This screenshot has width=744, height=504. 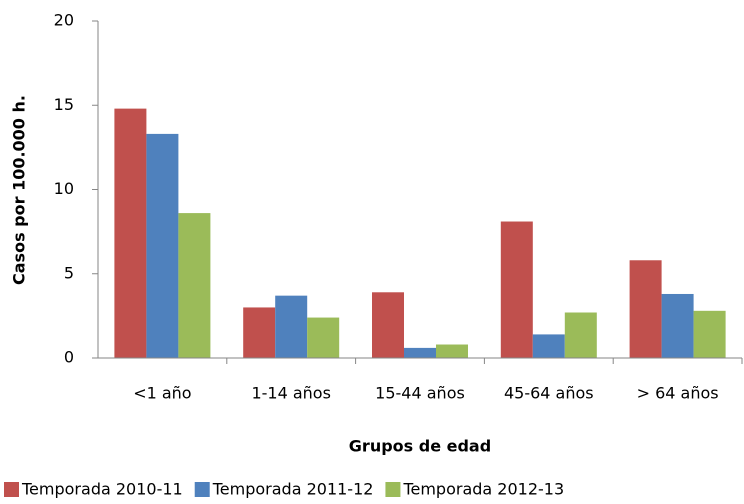 What do you see at coordinates (102, 489) in the screenshot?
I see `legend-label: Temporada 2010-11` at bounding box center [102, 489].